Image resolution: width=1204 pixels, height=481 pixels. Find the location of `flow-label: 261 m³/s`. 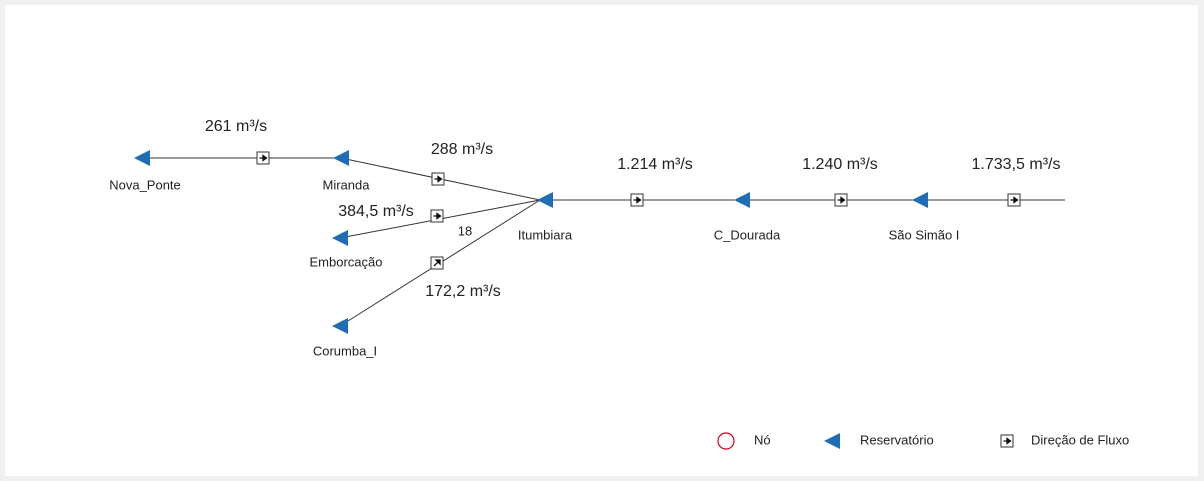

flow-label: 261 m³/s is located at coordinates (236, 126).